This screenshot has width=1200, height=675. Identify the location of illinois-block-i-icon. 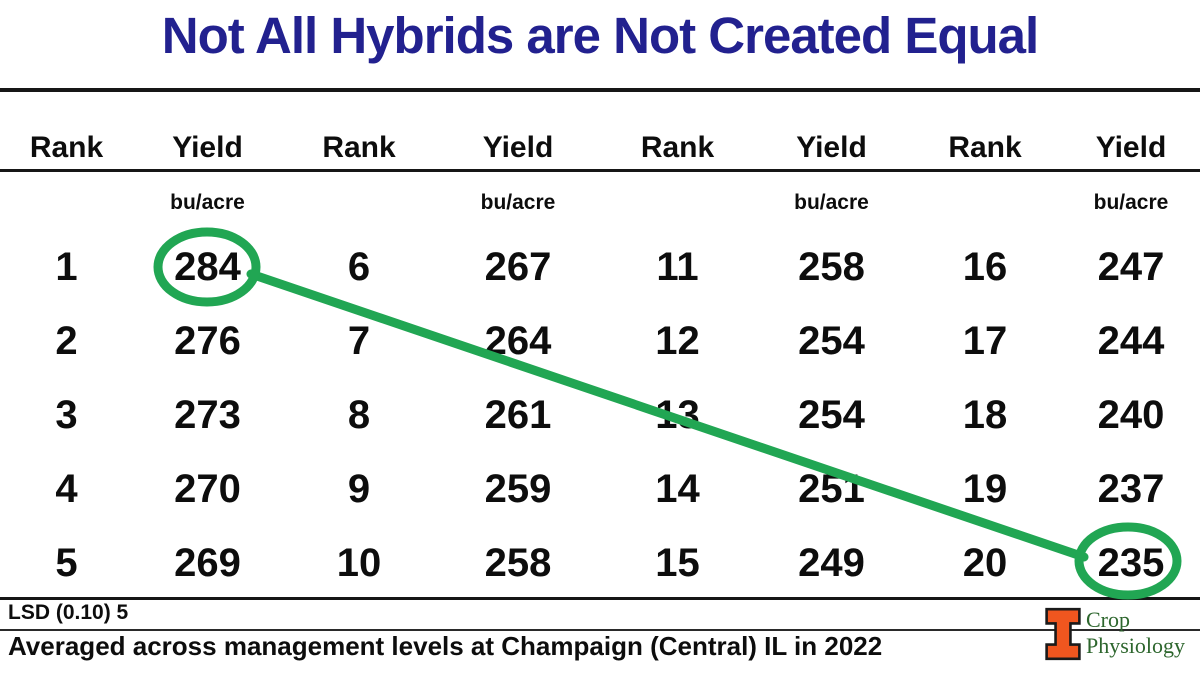
(1063, 634).